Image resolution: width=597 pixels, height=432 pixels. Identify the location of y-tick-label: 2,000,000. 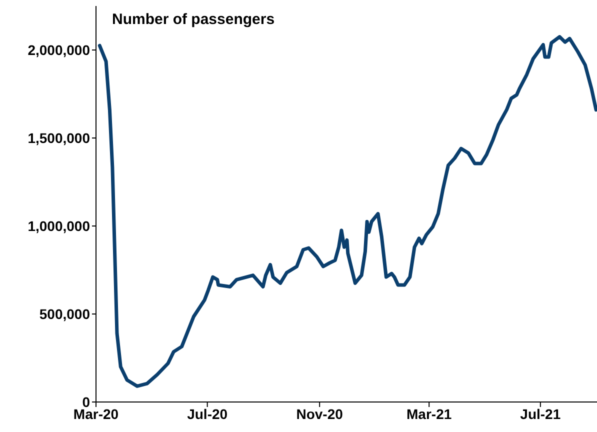
(59, 50).